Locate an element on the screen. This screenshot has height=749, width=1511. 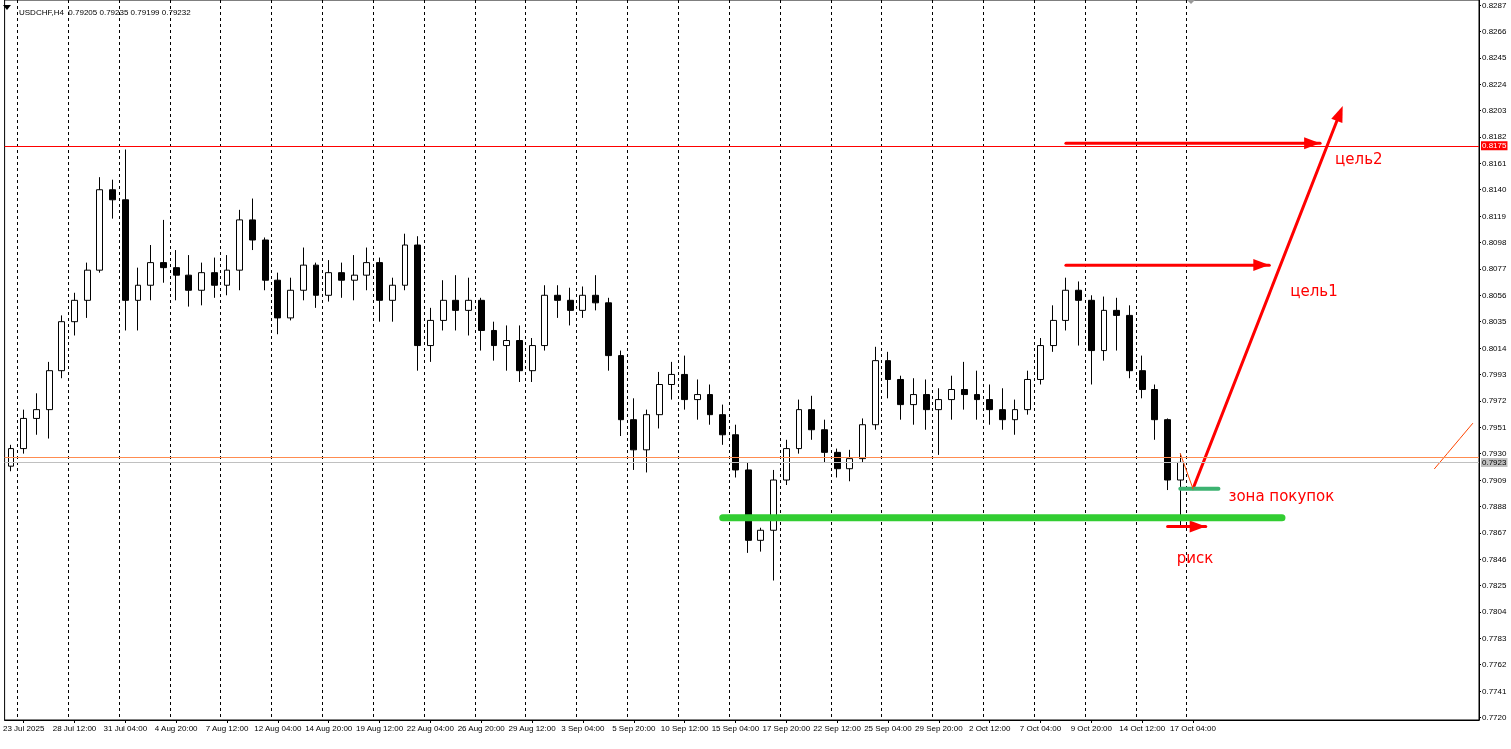
y-tick-label: 0.8266 is located at coordinates (1495, 31).